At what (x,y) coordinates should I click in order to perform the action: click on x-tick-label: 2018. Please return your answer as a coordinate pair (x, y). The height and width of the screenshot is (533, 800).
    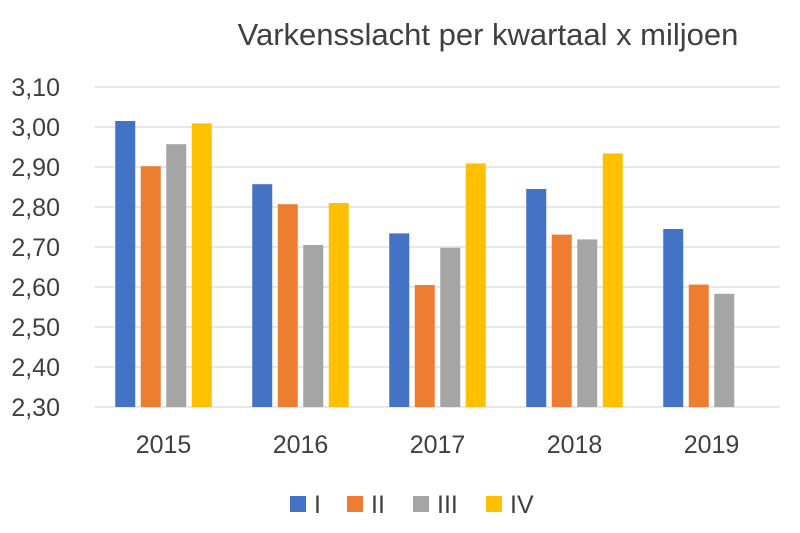
    Looking at the image, I should click on (575, 445).